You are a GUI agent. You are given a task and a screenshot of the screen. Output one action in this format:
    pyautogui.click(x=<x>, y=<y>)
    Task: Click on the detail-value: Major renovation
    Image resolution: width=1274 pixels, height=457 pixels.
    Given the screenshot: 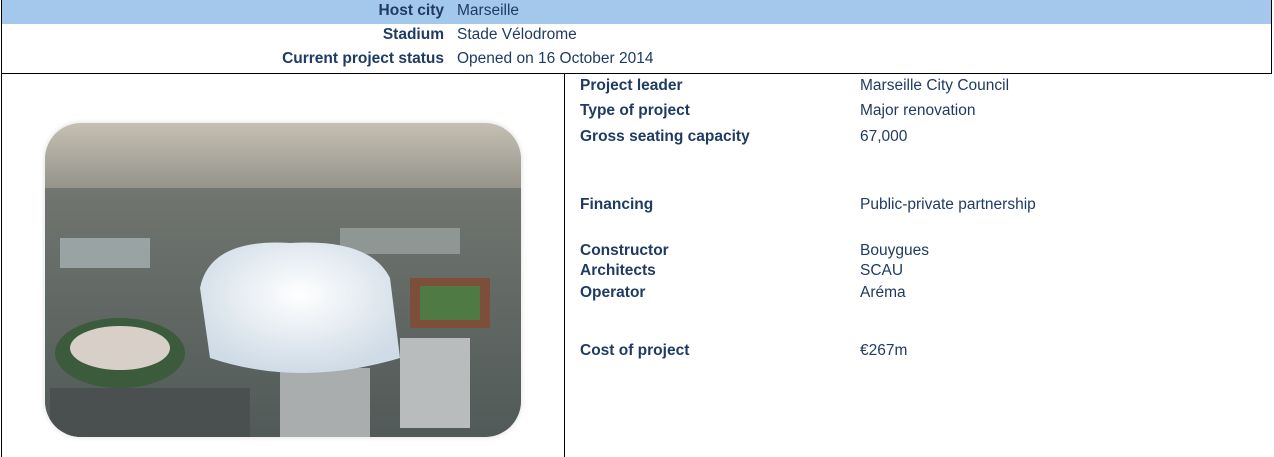 What is the action you would take?
    pyautogui.click(x=918, y=110)
    